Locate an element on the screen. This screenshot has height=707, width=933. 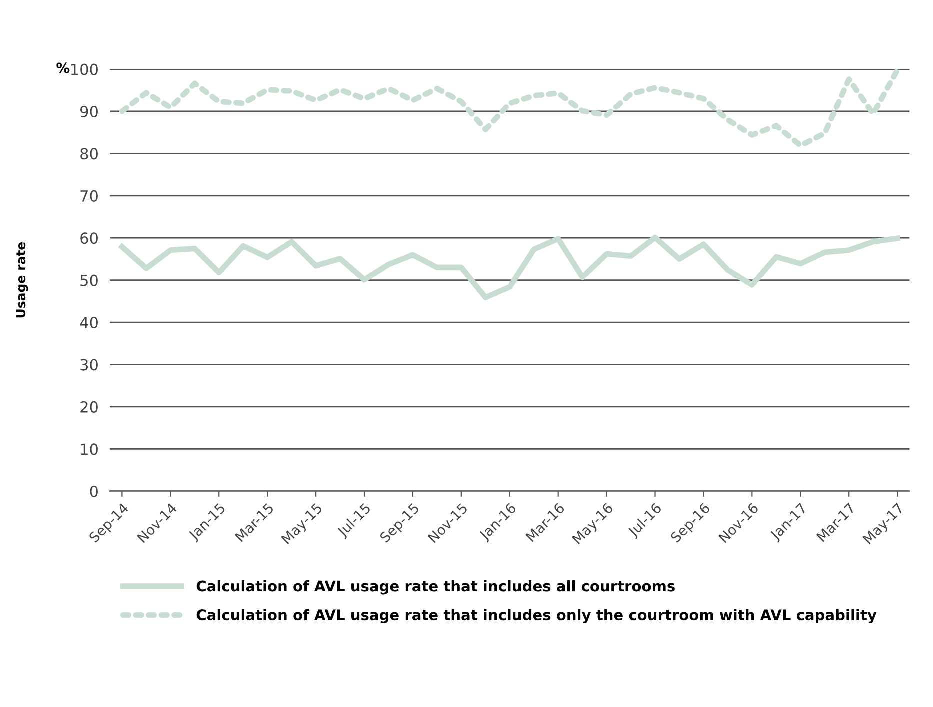
y-tick-label: 10 is located at coordinates (89, 450).